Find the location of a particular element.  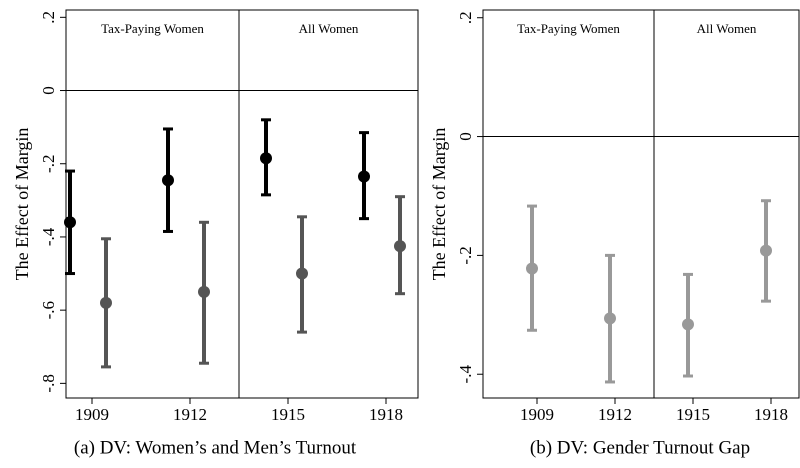

caption: (a) DV: Women’s and Men’s Turnout is located at coordinates (215, 447).